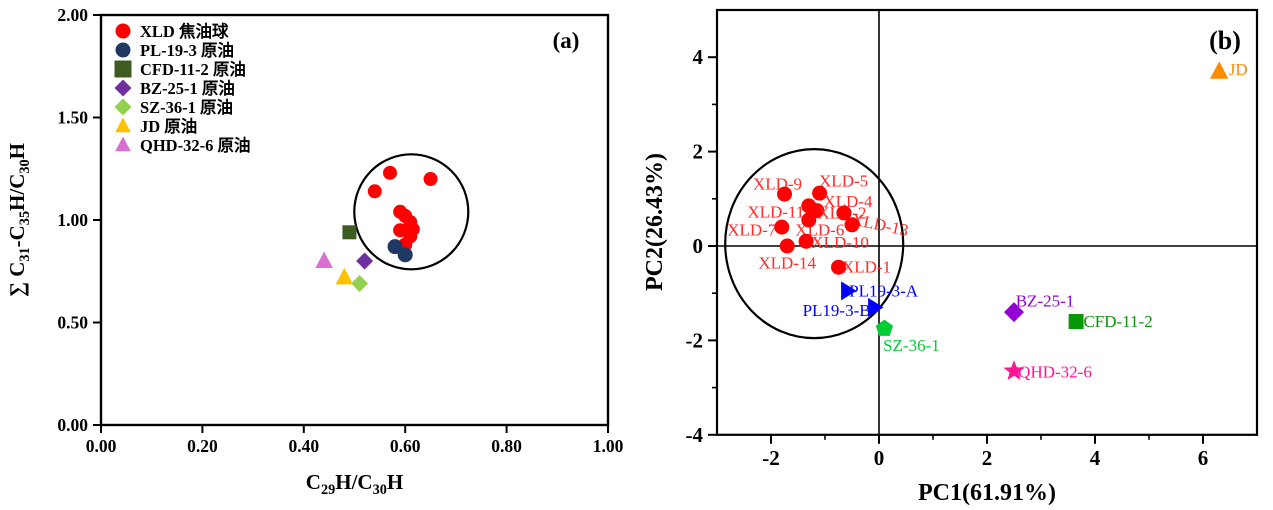 The image size is (1273, 510). I want to click on label-SZ-36-1: SZ-36-1, so click(911, 345).